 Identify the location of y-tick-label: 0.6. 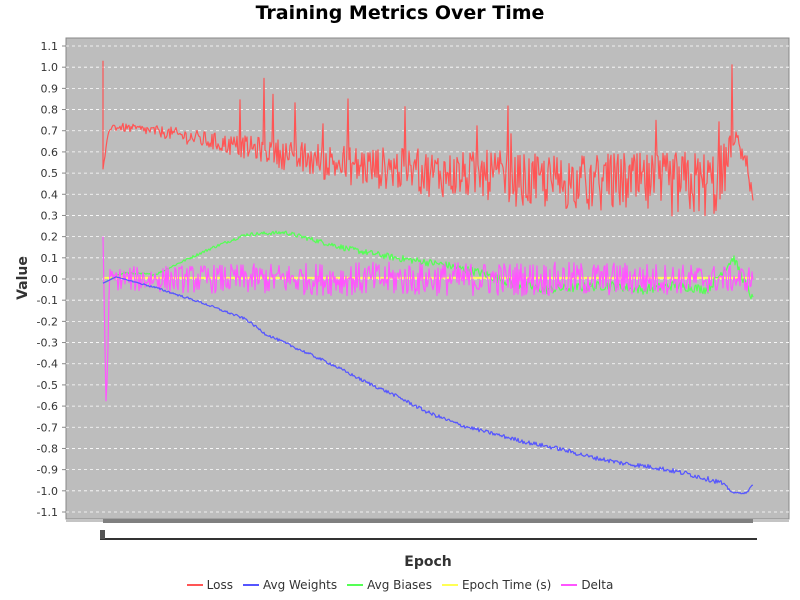
(50, 152).